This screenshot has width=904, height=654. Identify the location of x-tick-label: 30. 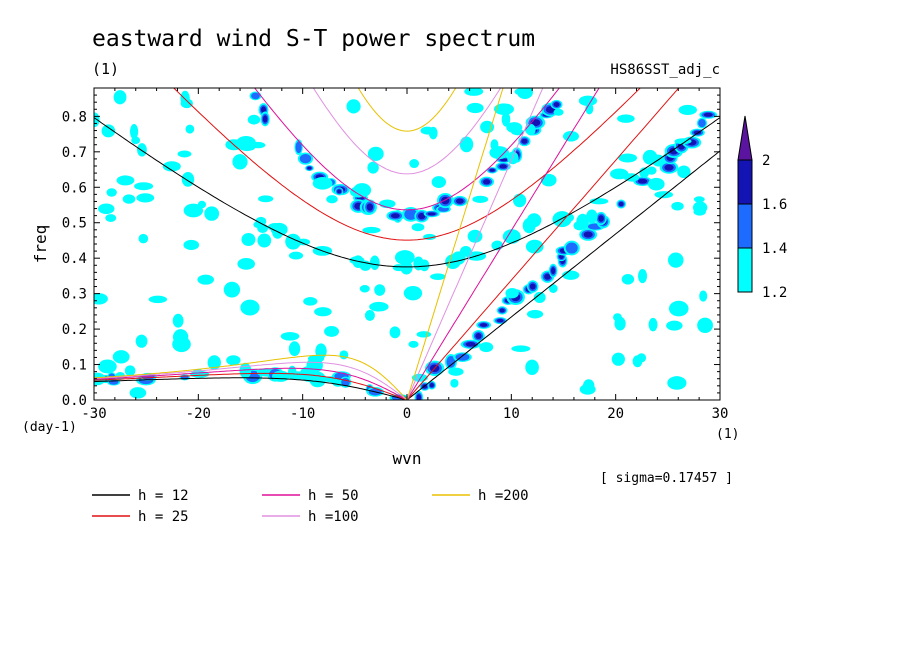
(720, 414).